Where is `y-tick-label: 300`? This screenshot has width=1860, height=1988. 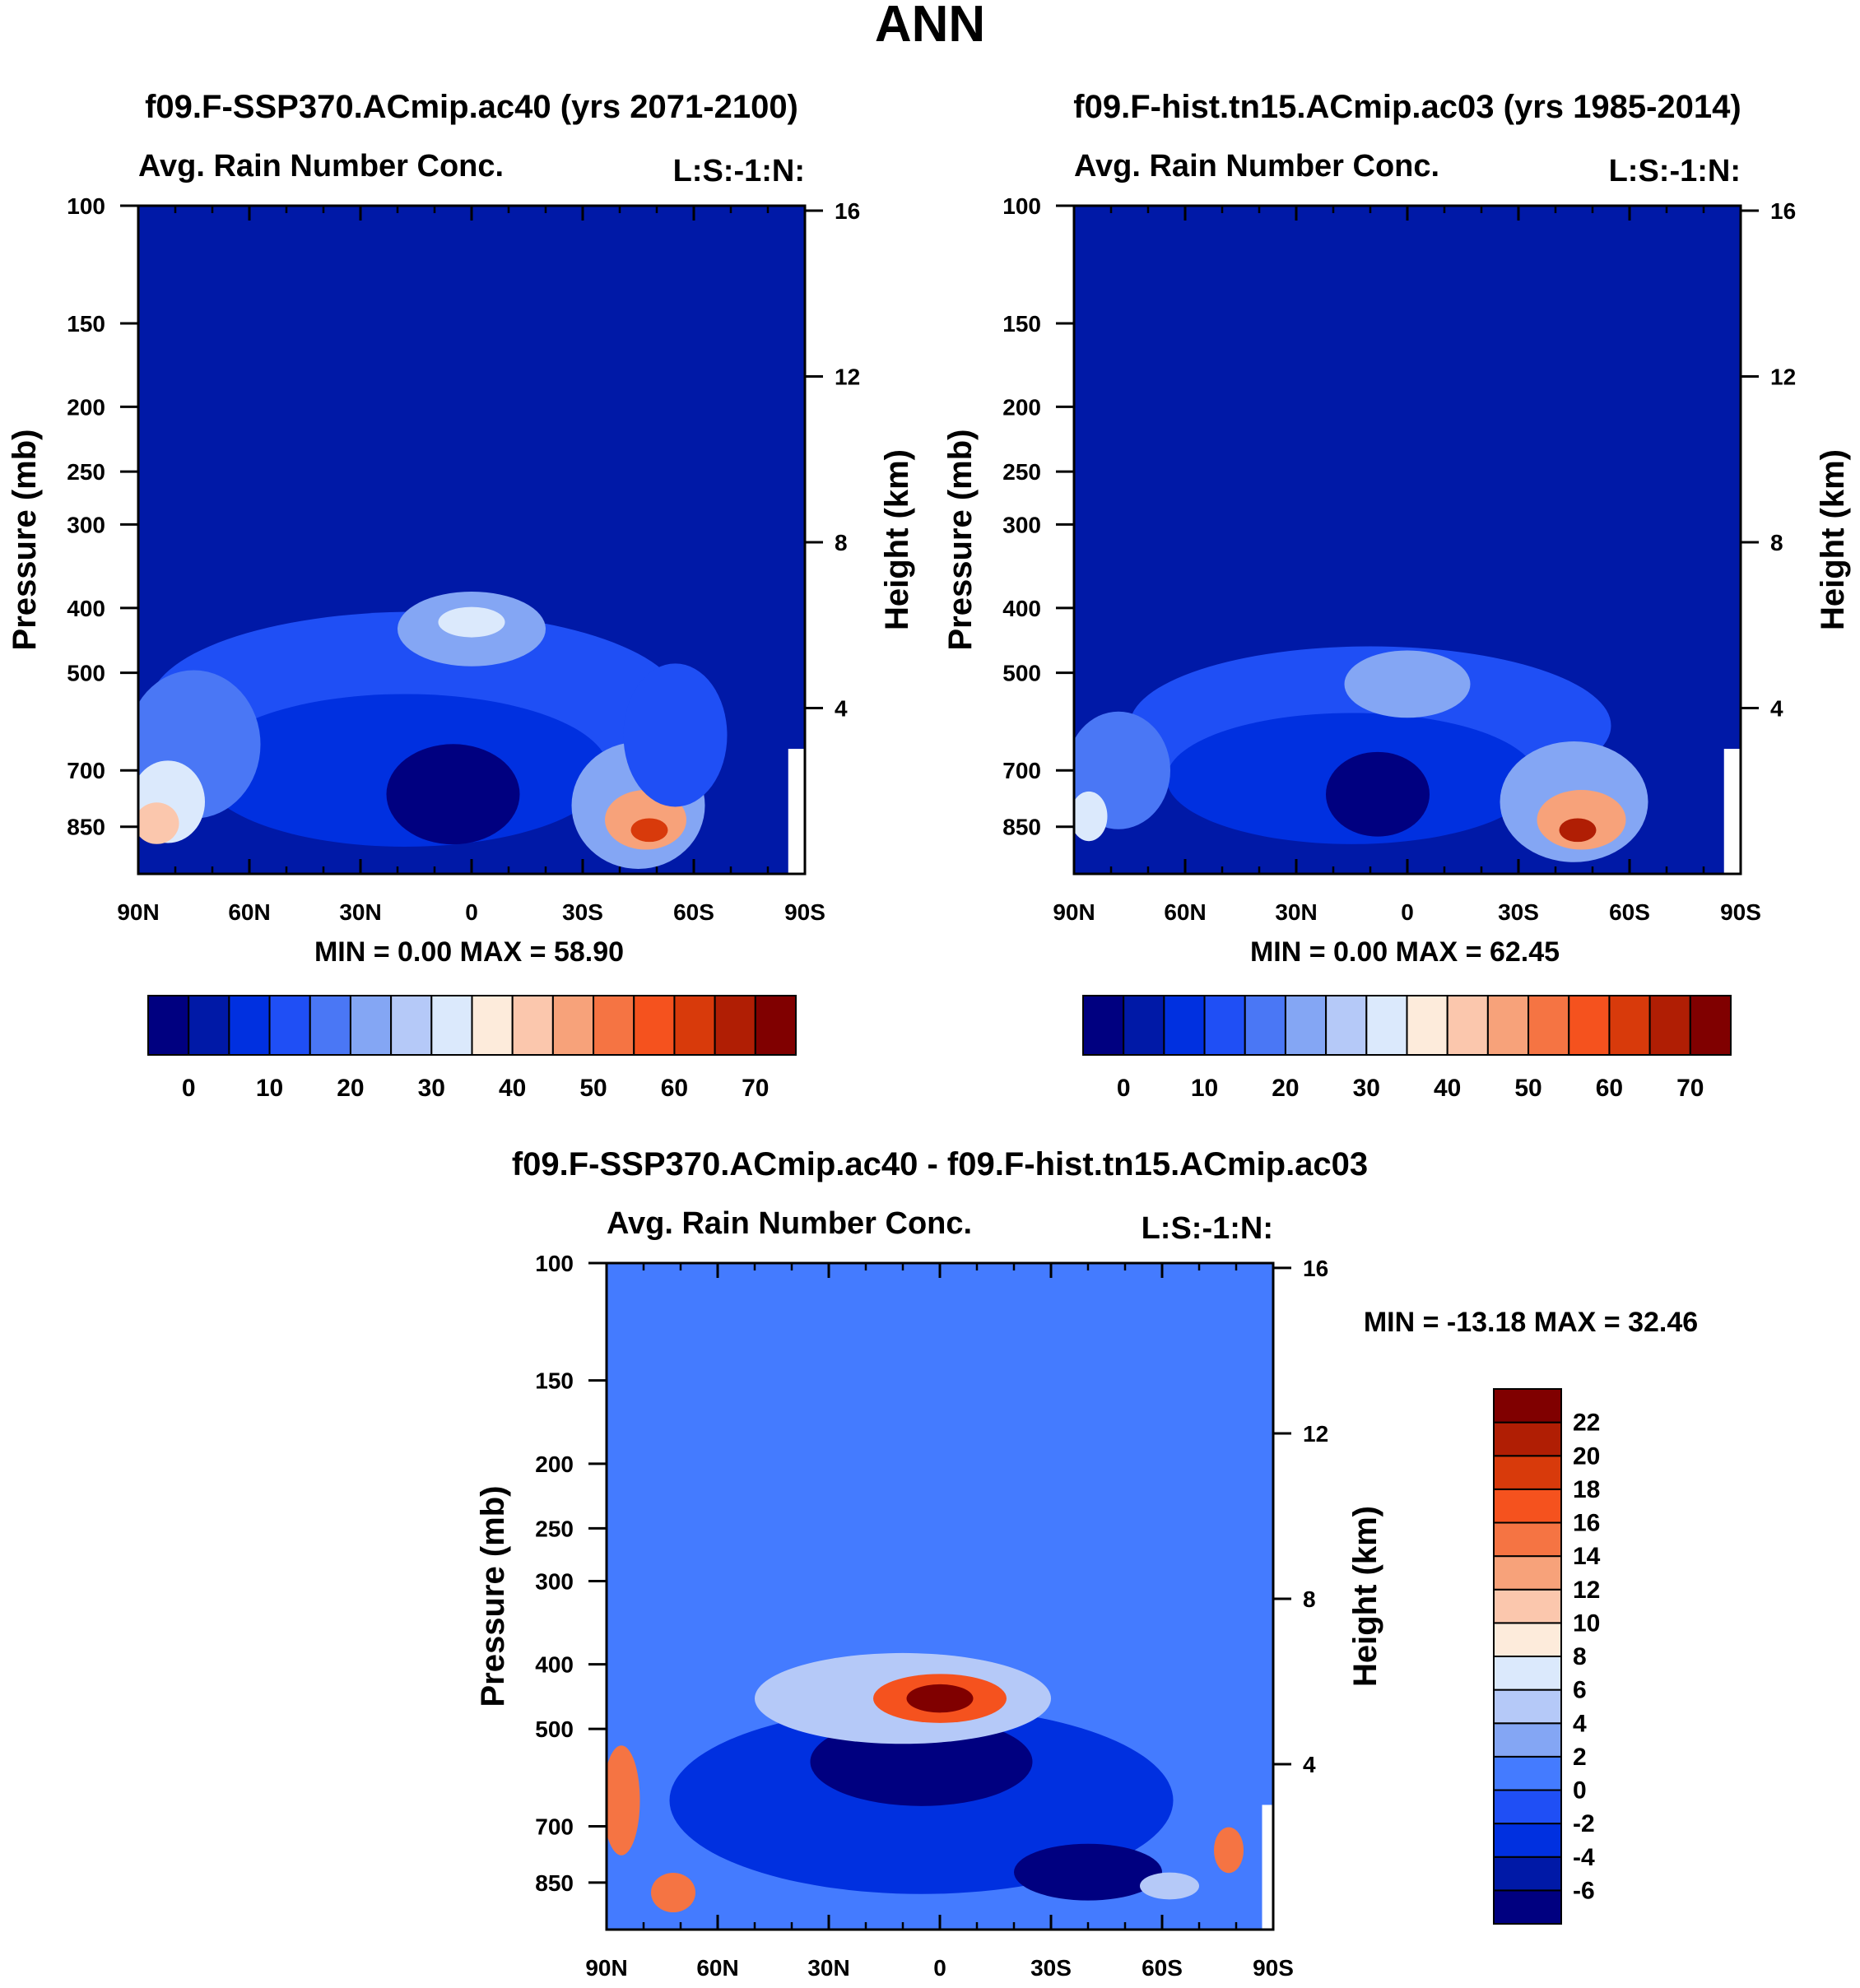
y-tick-label: 300 is located at coordinates (1021, 524).